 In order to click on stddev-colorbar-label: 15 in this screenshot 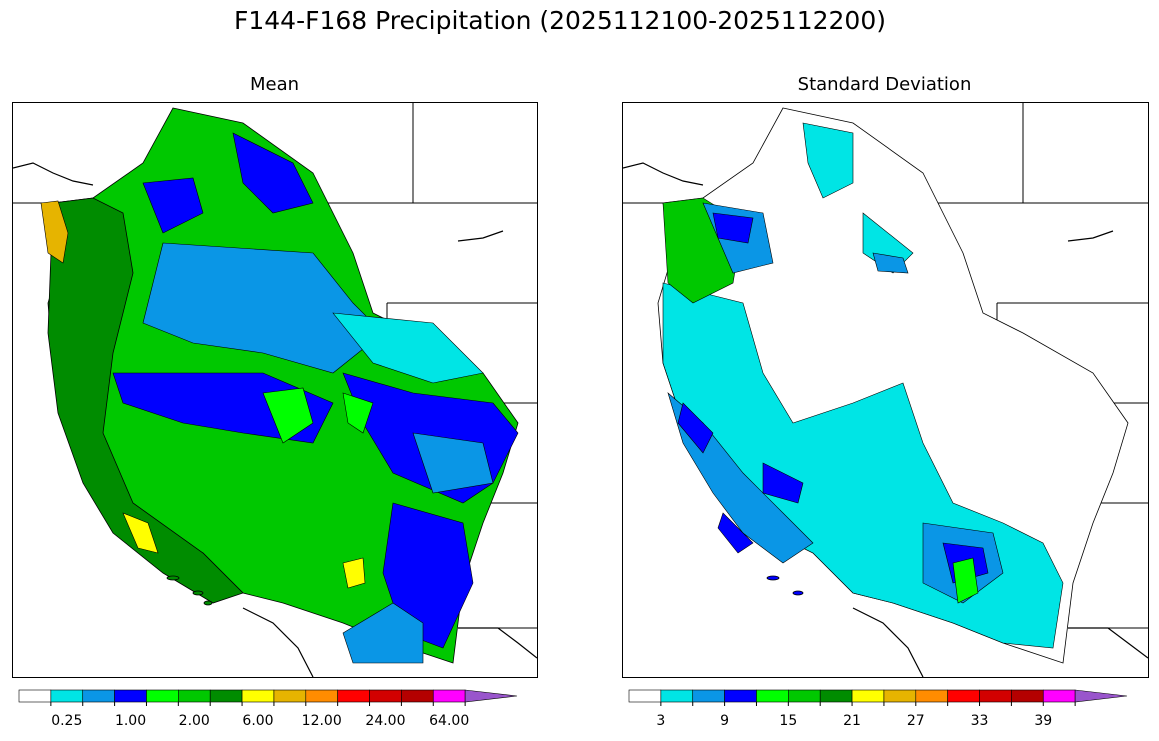, I will do `click(788, 721)`.